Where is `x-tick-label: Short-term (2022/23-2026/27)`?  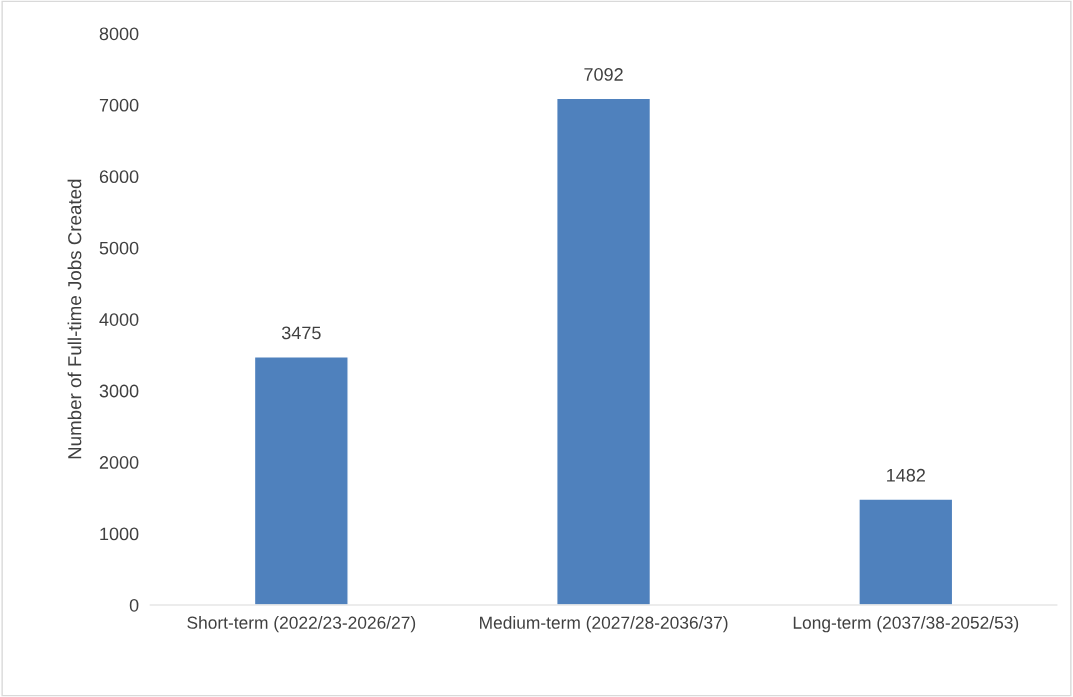 x-tick-label: Short-term (2022/23-2026/27) is located at coordinates (301, 624).